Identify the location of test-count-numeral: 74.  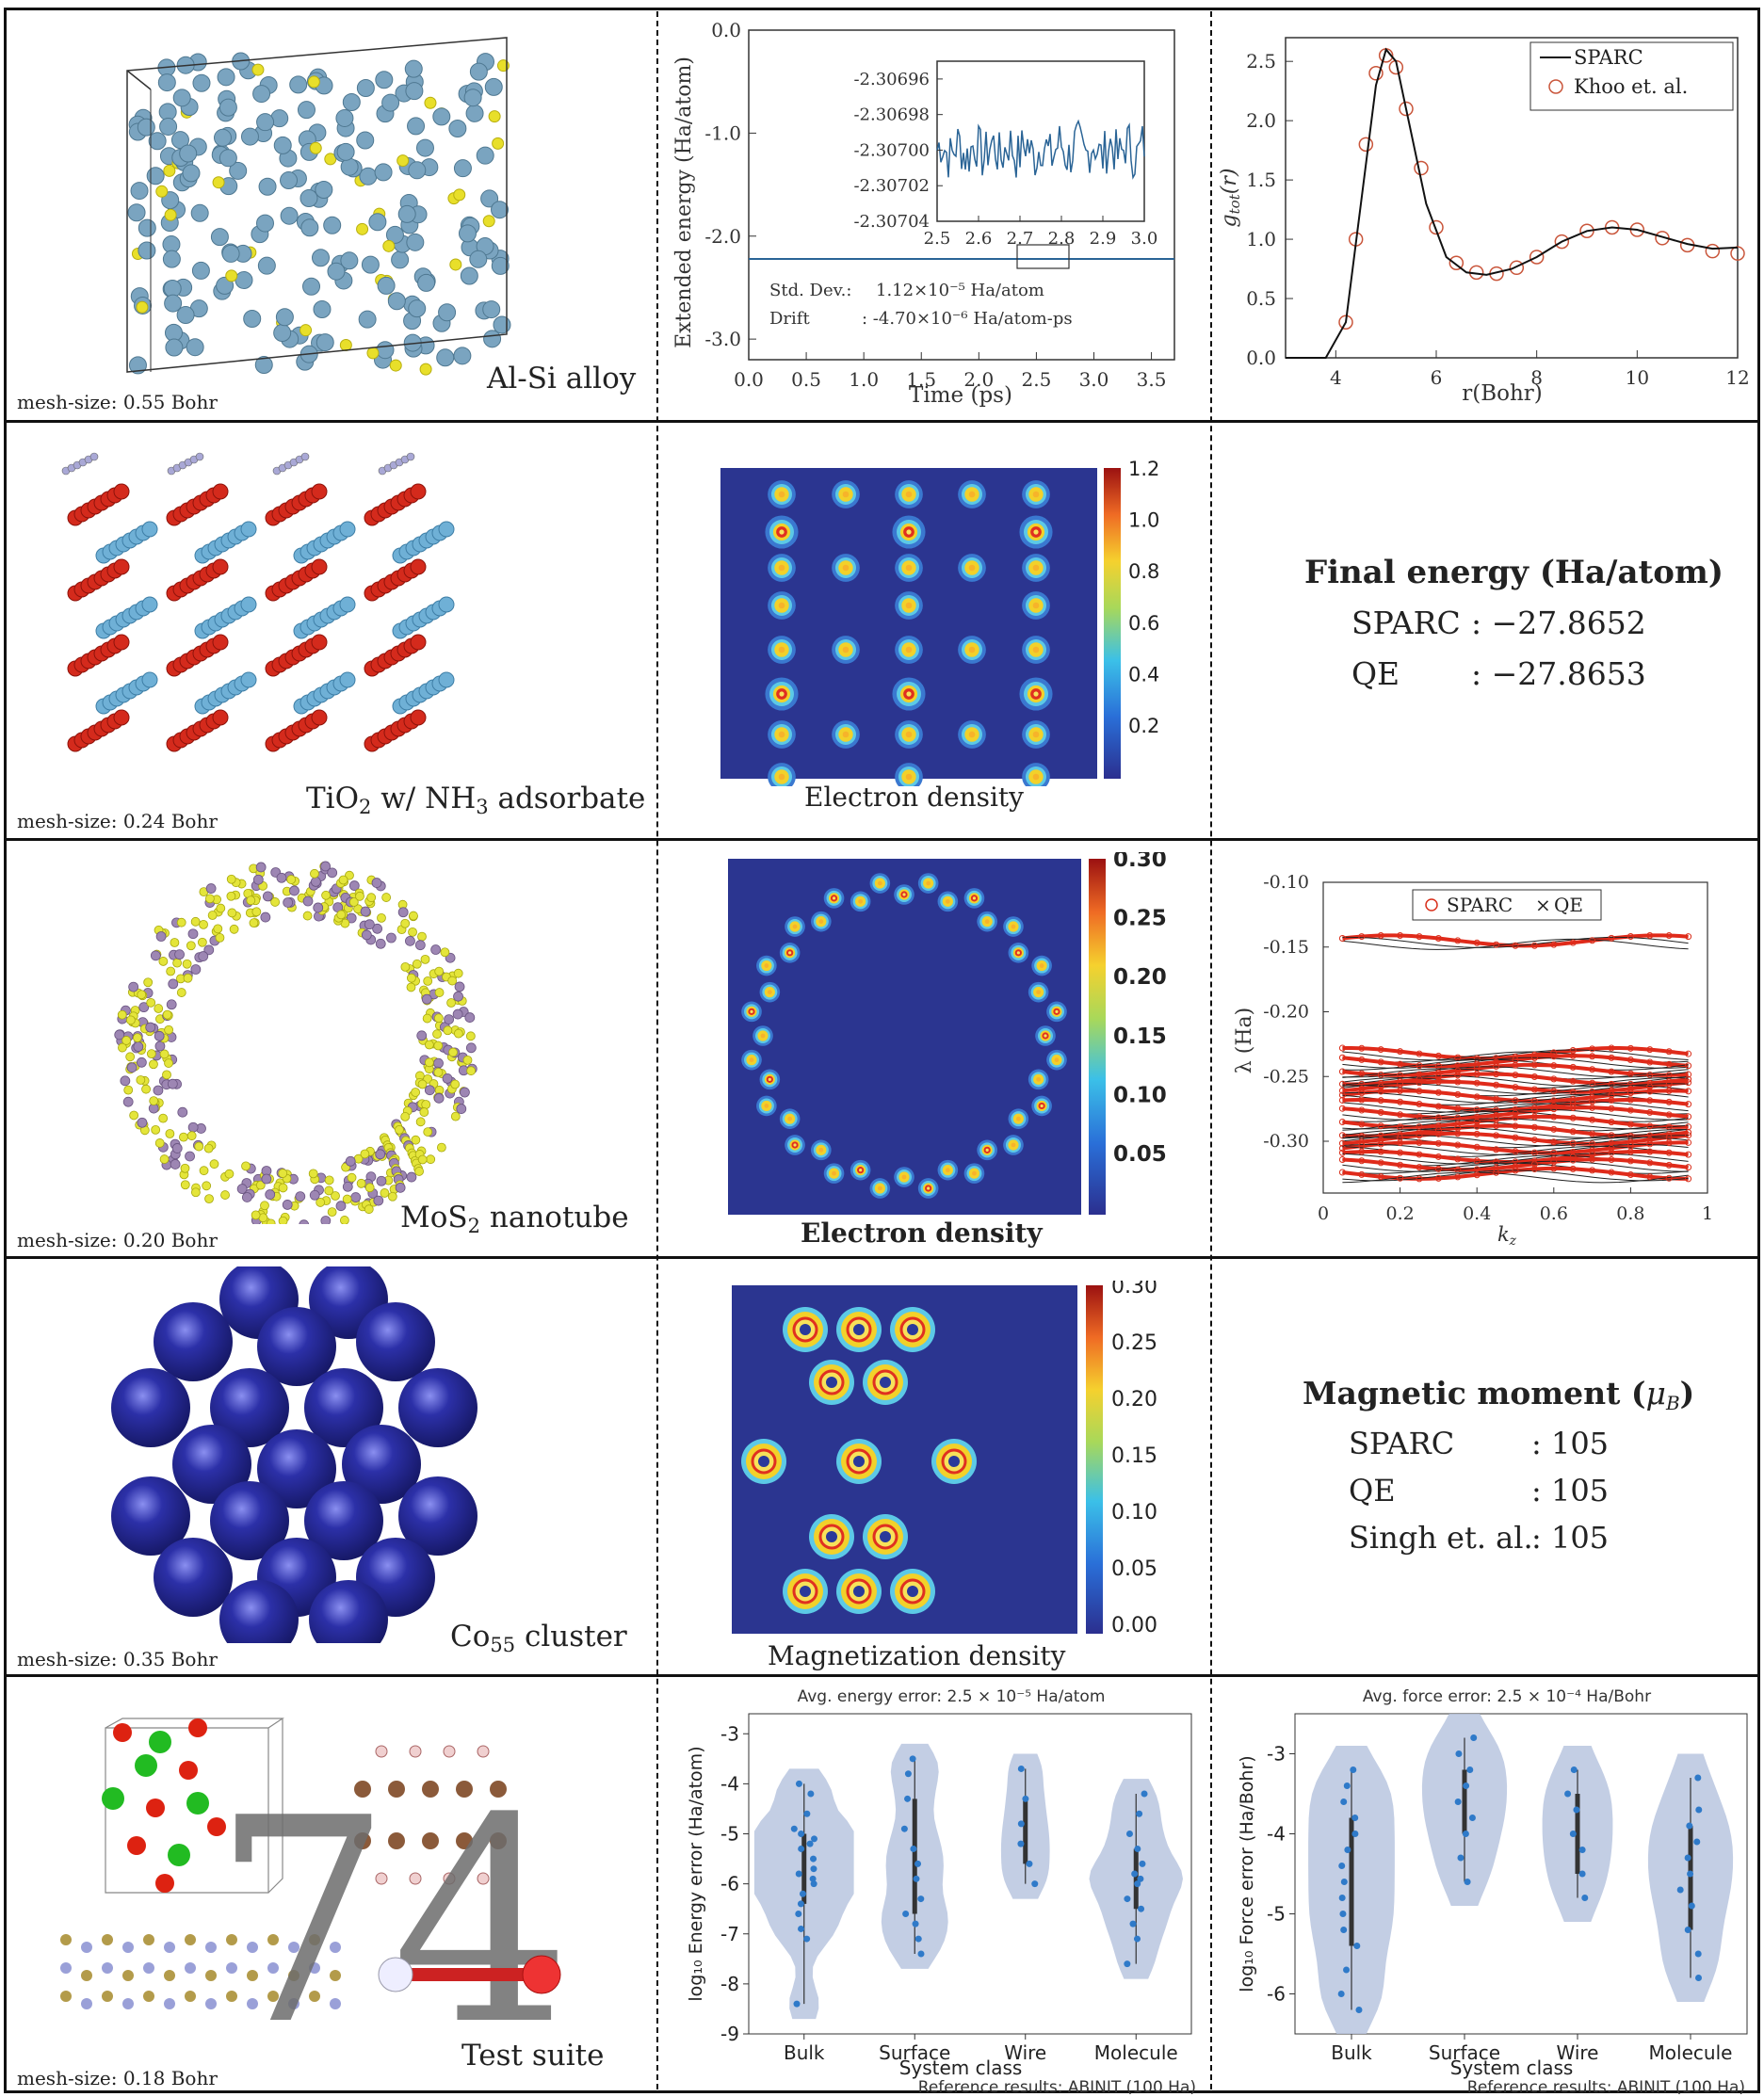
(392, 1905).